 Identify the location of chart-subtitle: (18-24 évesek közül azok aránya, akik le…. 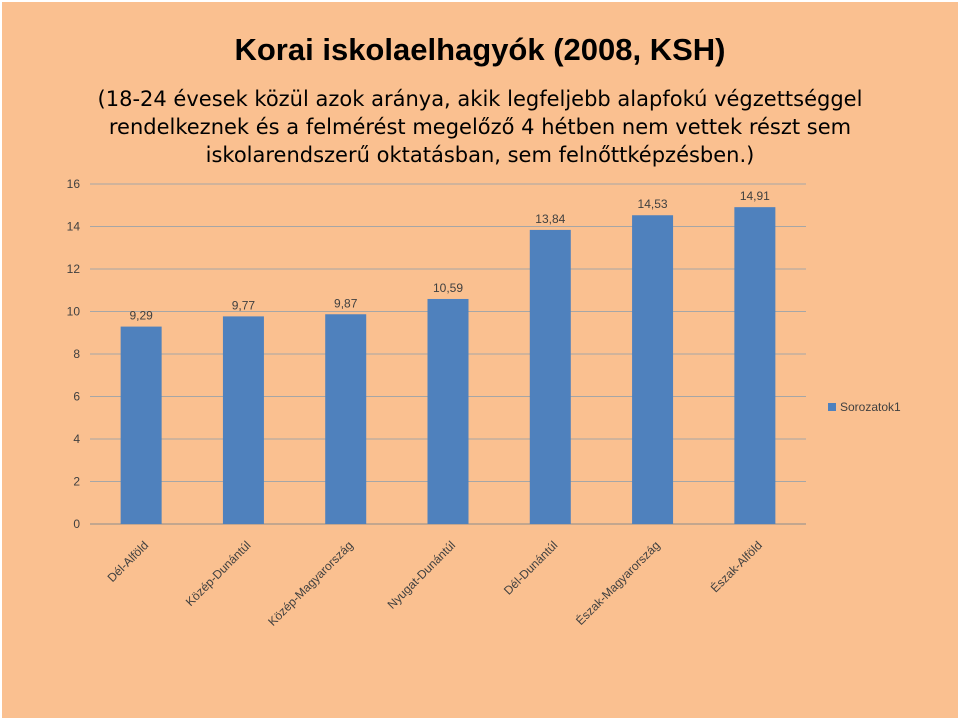
(480, 127).